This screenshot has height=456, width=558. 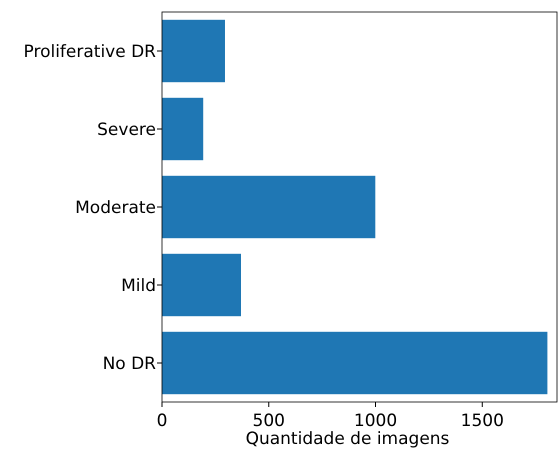 I want to click on x-tick-label: 500, so click(x=268, y=421).